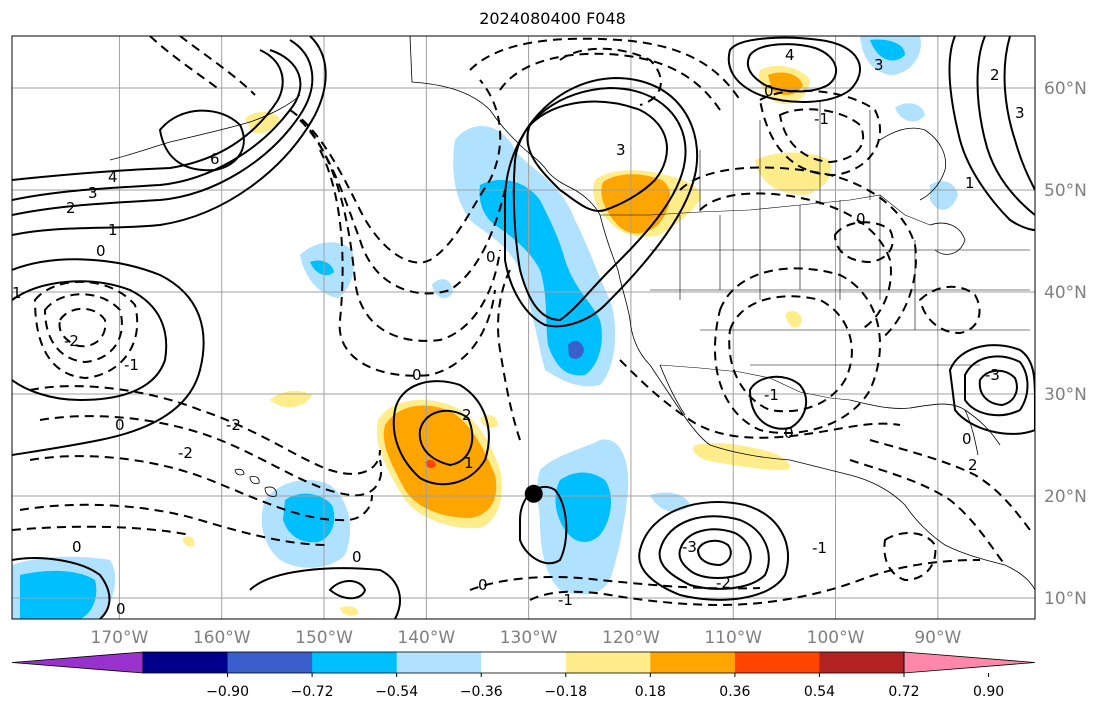 This screenshot has height=712, width=1105. Describe the element at coordinates (233, 425) in the screenshot. I see `contour-label-neg2-d: -2` at that location.